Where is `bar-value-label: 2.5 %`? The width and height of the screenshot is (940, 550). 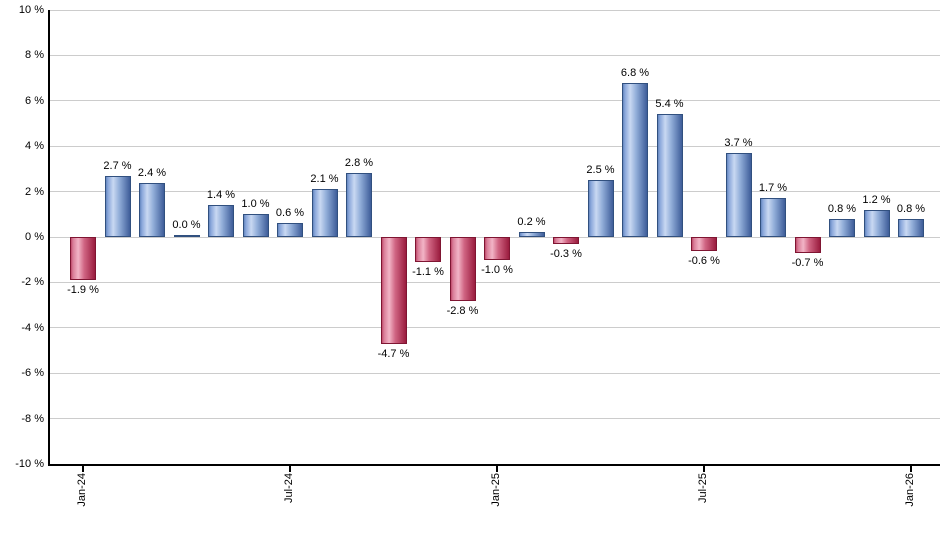 bar-value-label: 2.5 % is located at coordinates (600, 170).